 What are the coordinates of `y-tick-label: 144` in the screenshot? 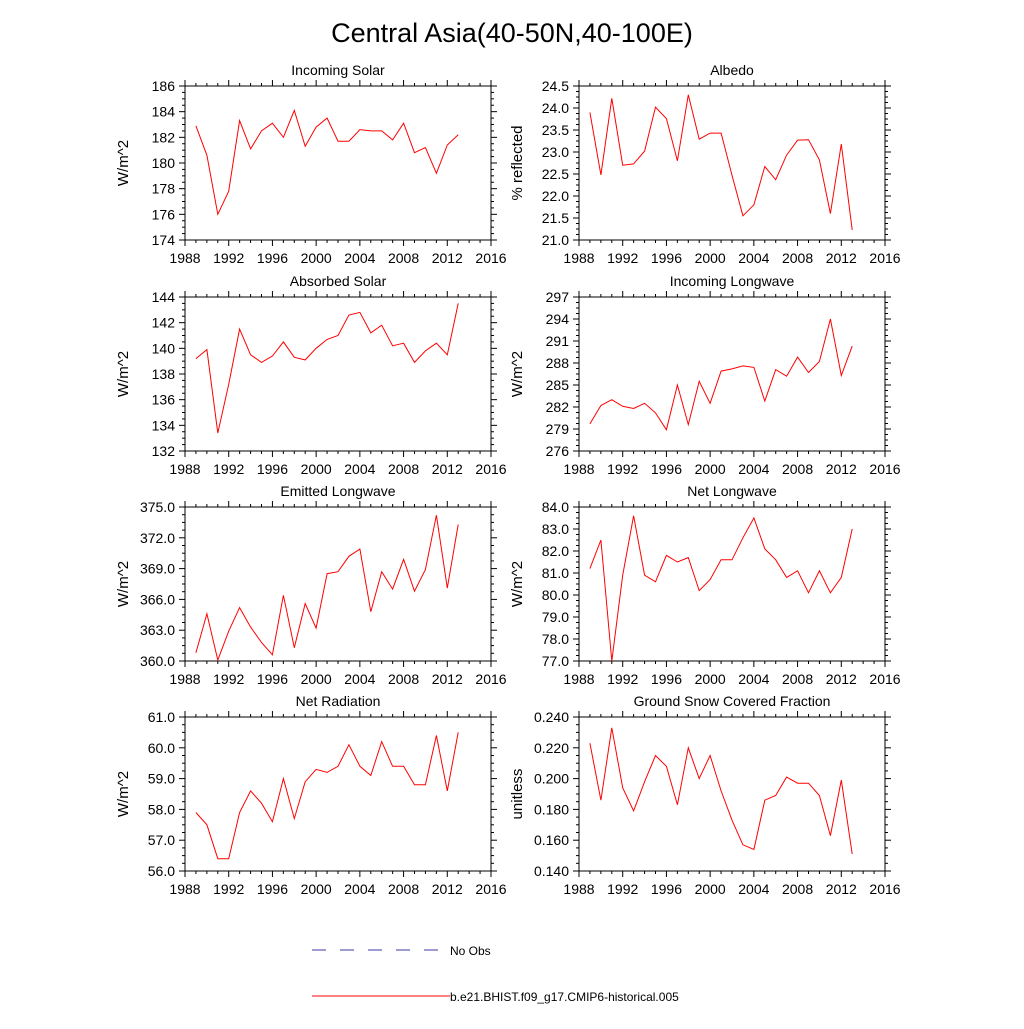 It's located at (164, 297).